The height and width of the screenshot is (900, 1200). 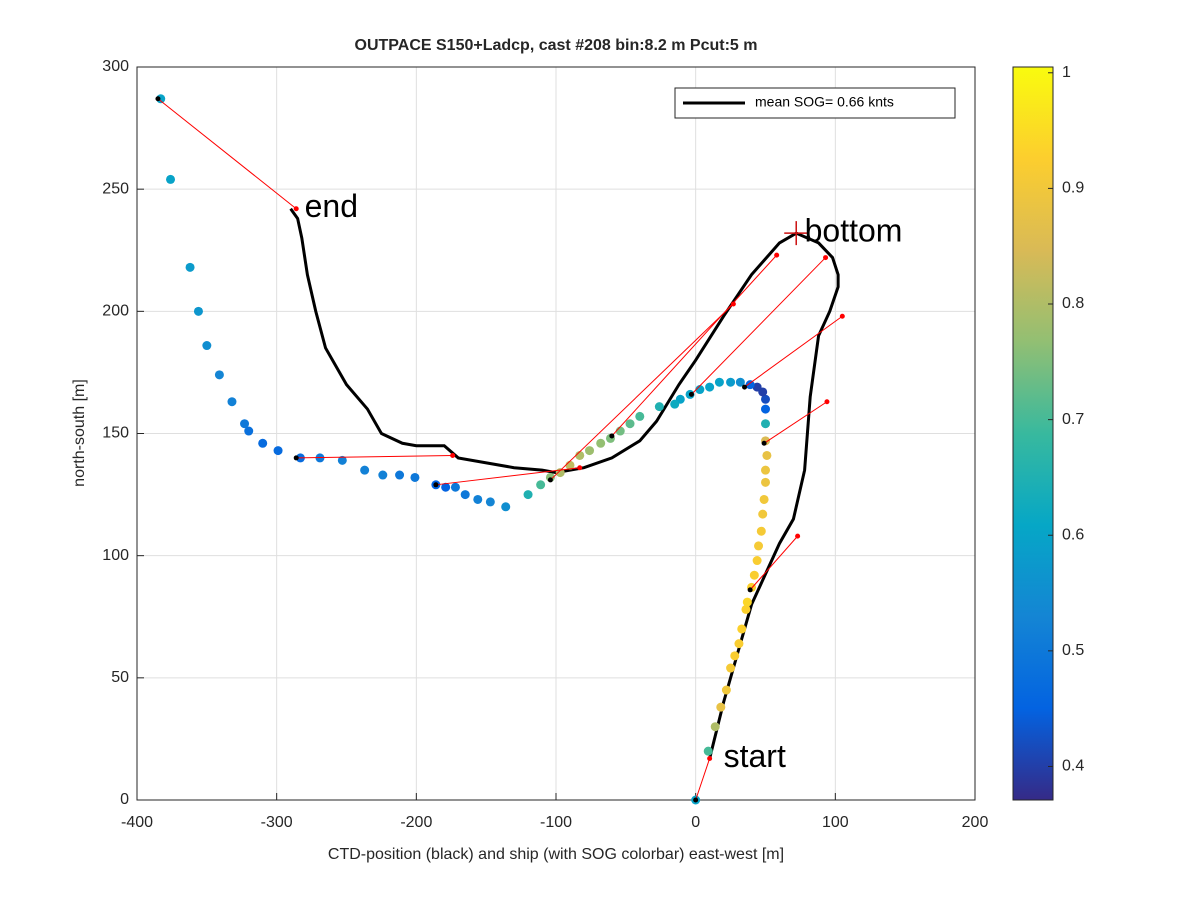 I want to click on x-tick-label: -400, so click(x=137, y=822).